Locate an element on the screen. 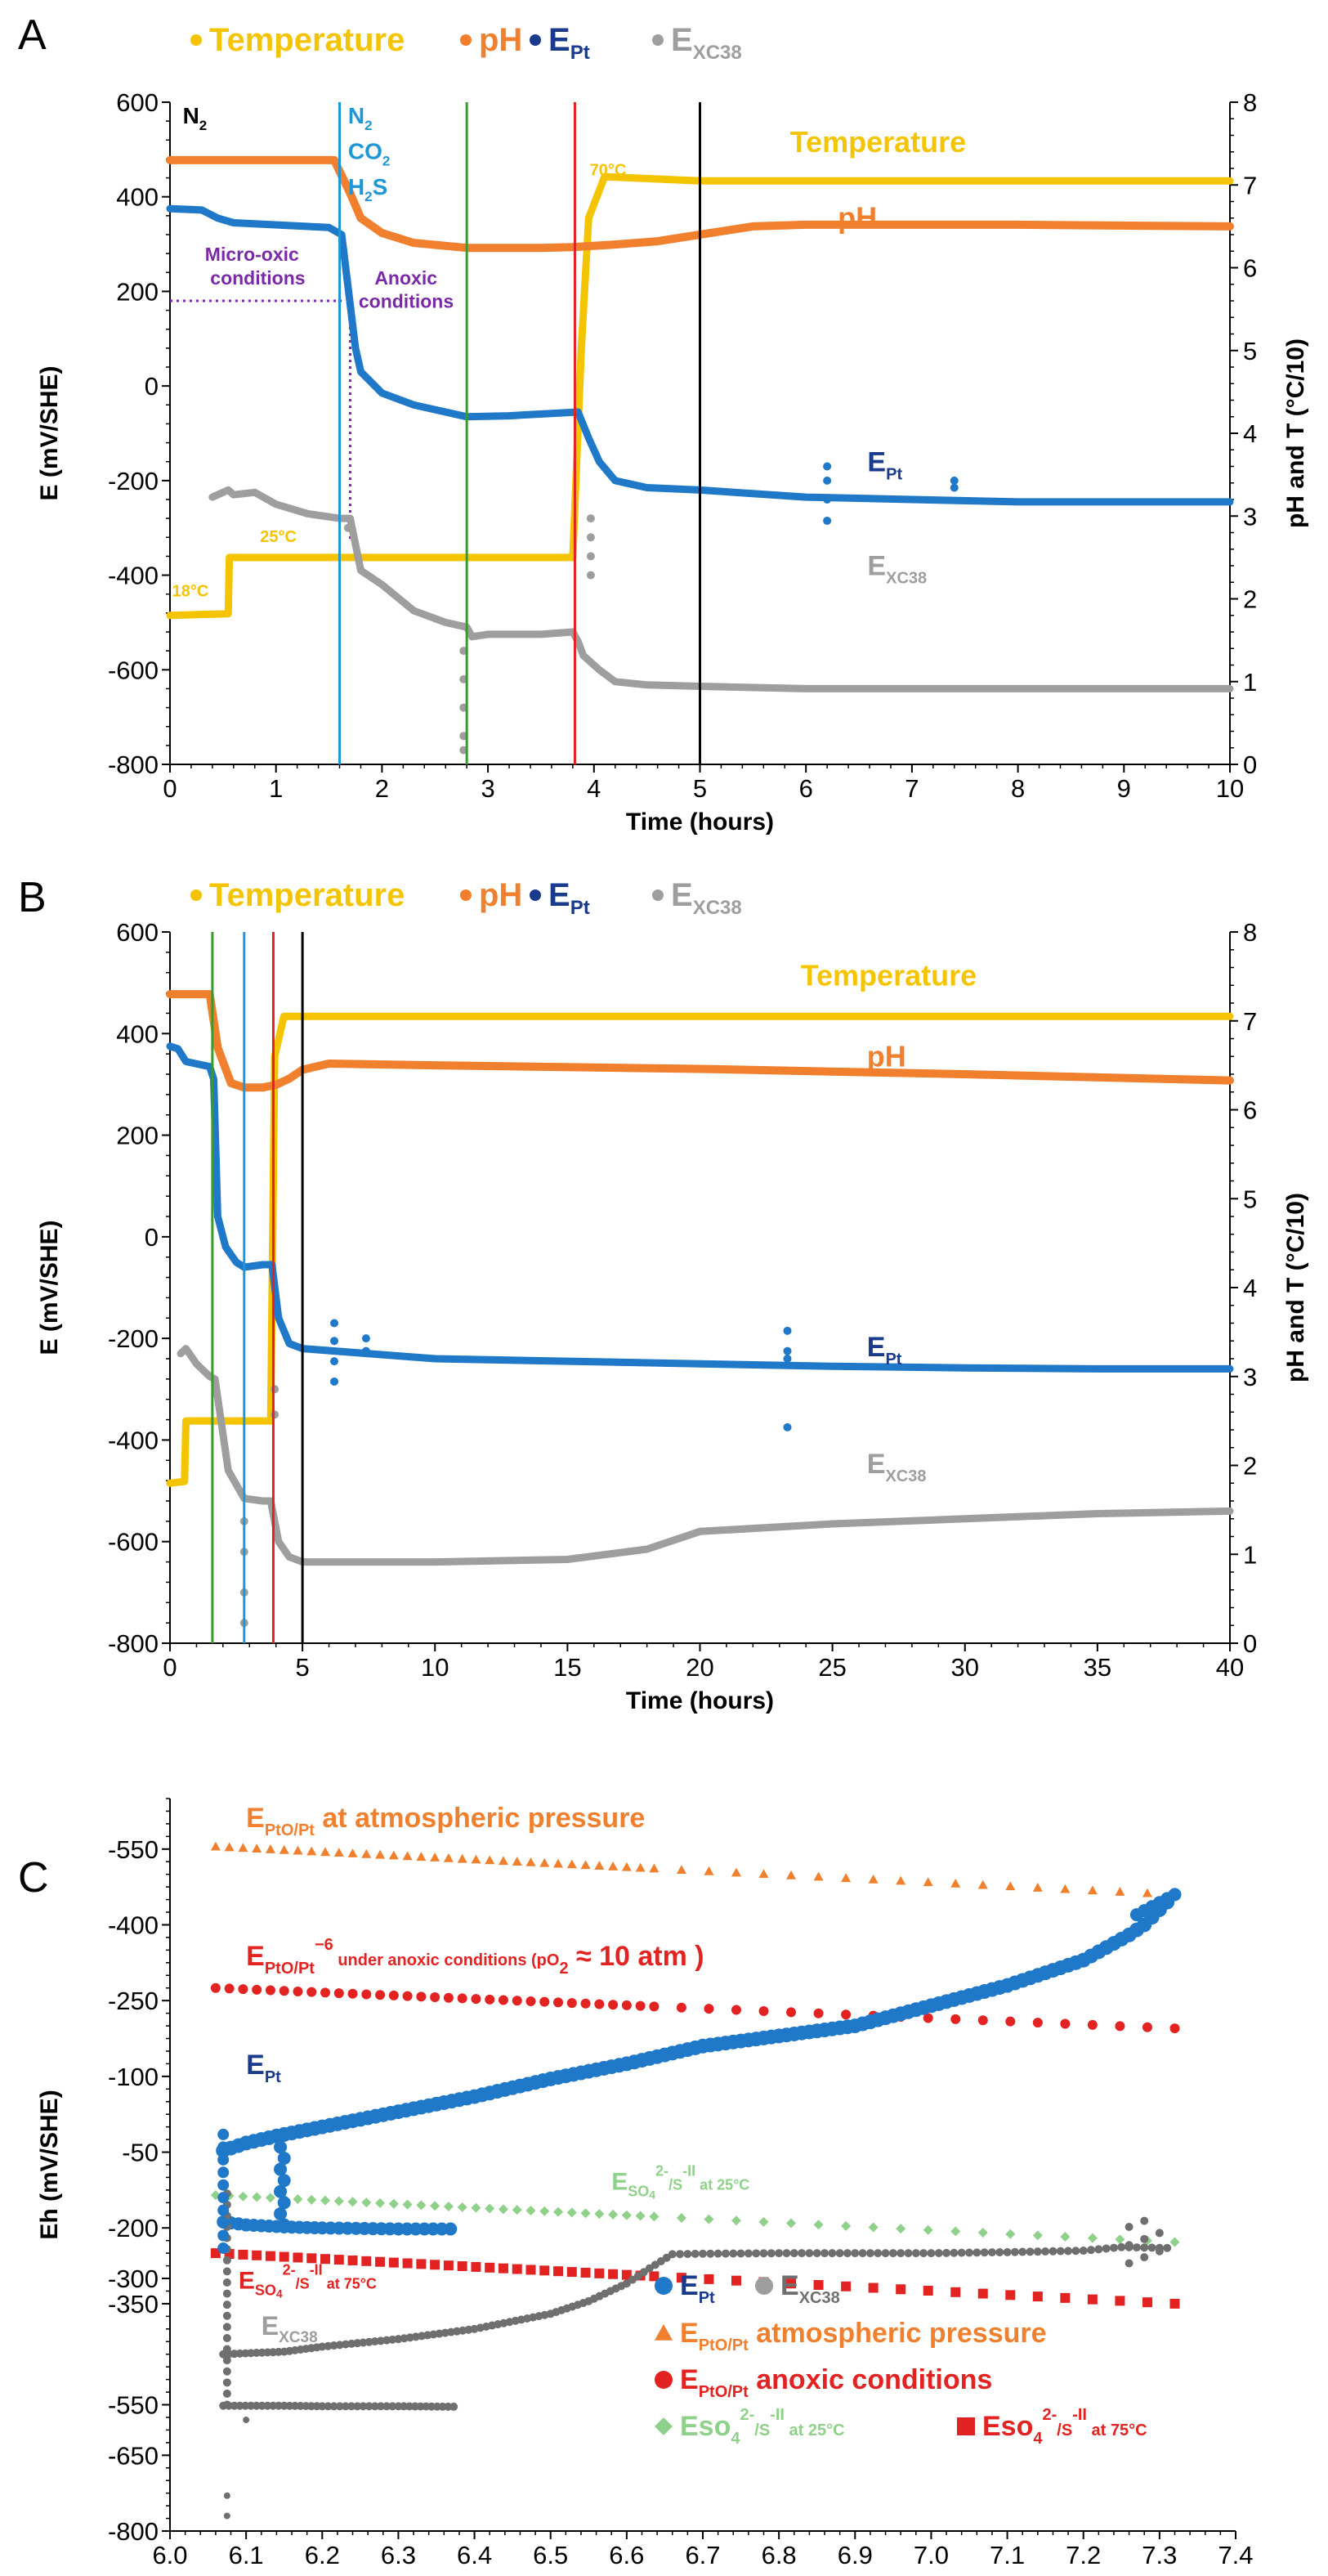 Image resolution: width=1328 pixels, height=2576 pixels. annotation-phB-main: pH is located at coordinates (886, 1056).